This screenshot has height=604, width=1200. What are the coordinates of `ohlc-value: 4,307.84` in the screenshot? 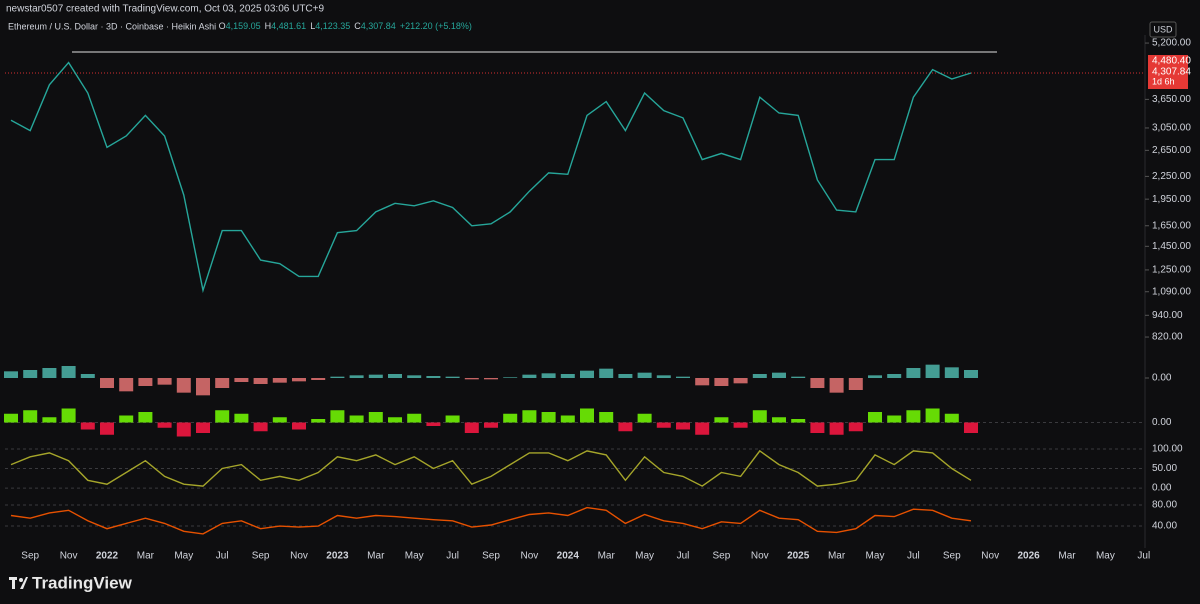 It's located at (378, 26).